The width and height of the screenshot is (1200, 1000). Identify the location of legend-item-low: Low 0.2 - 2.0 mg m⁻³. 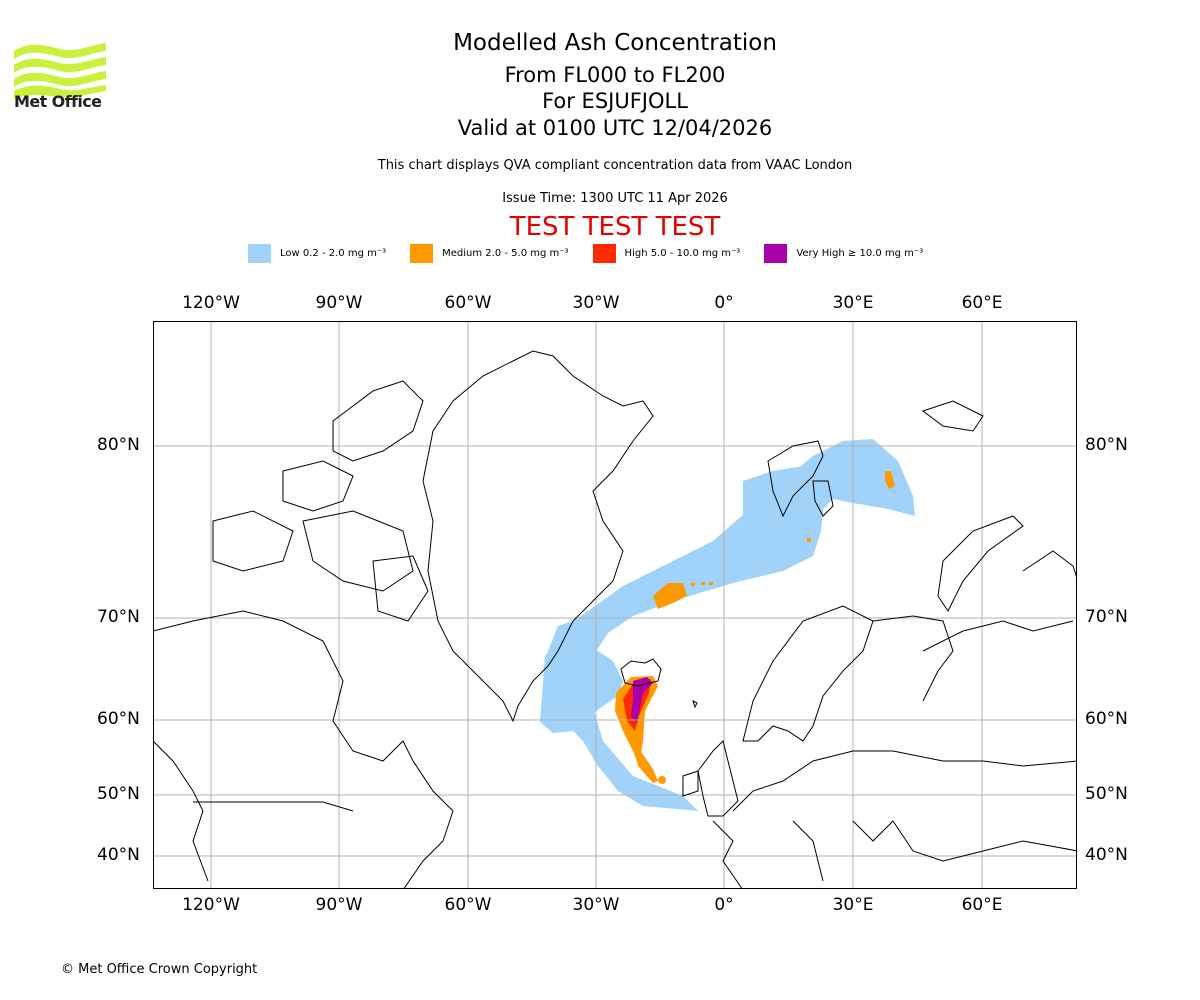
(317, 253).